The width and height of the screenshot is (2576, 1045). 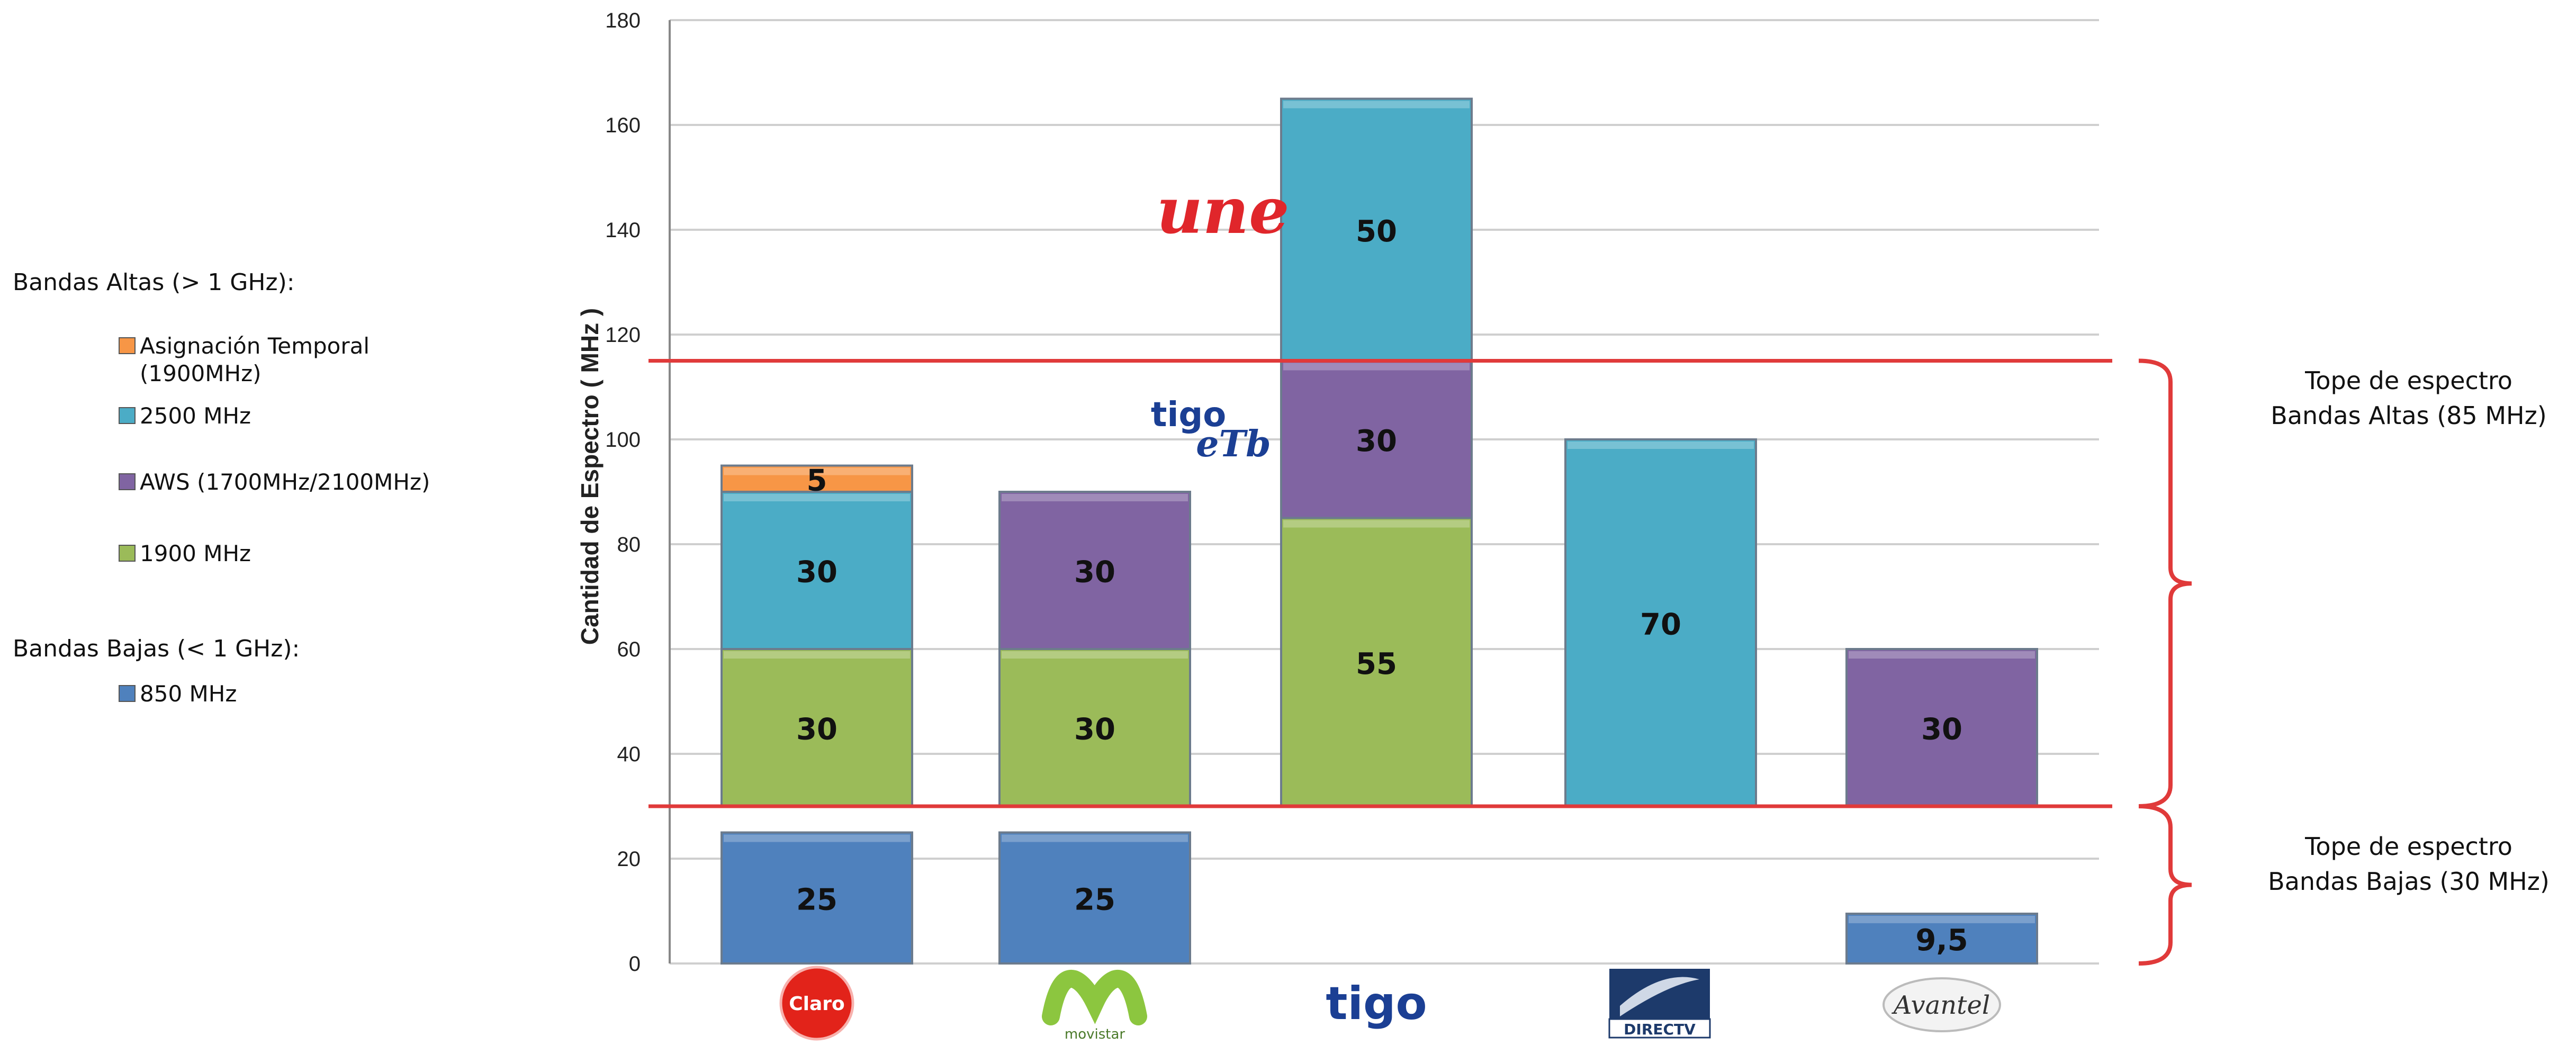 What do you see at coordinates (154, 282) in the screenshot?
I see `legend-header-high: Bandas Altas (> 1 GHz):` at bounding box center [154, 282].